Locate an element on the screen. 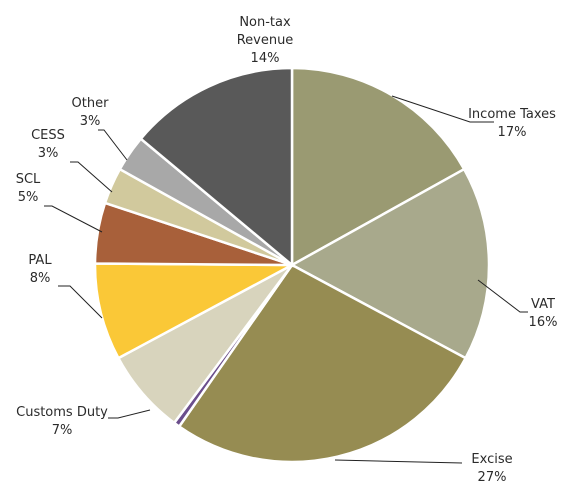  slice-value-label: 14% is located at coordinates (265, 58).